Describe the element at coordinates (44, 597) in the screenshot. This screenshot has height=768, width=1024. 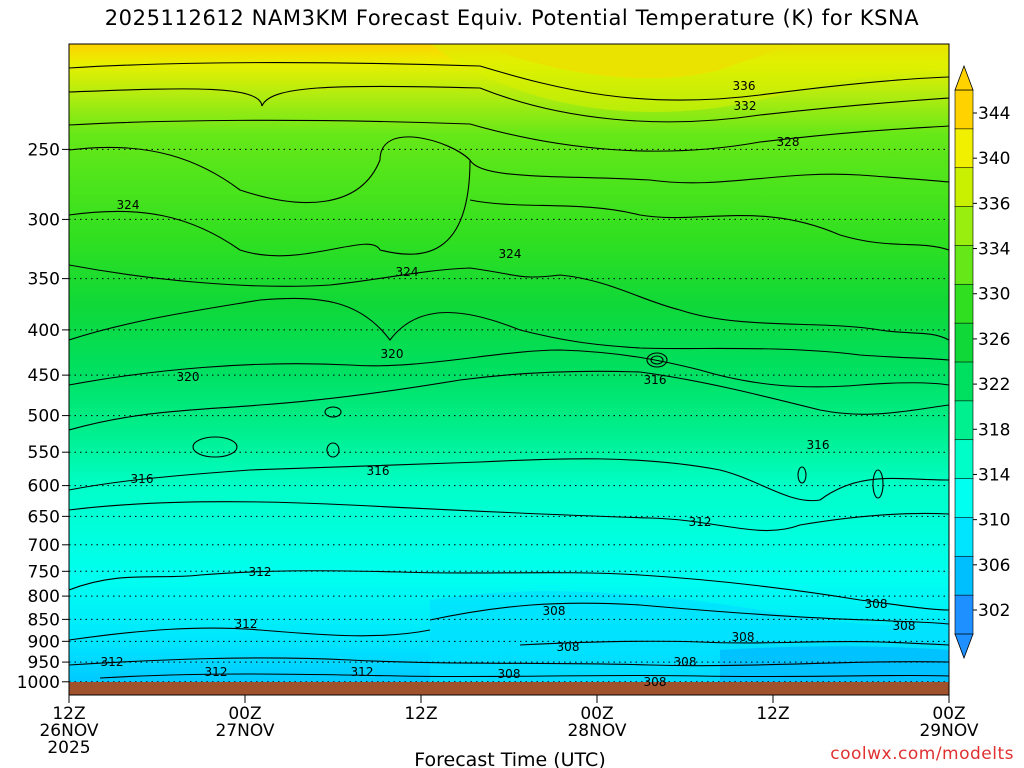
I see `y-tick-label: 800` at that location.